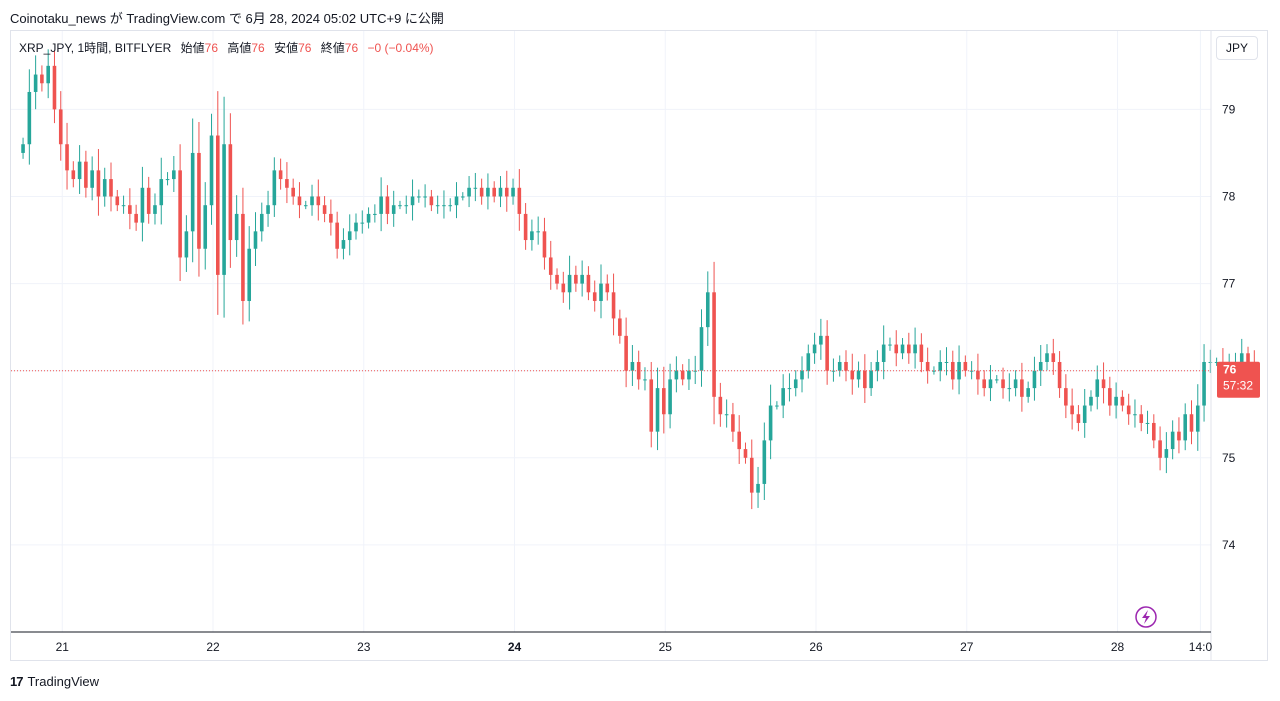  What do you see at coordinates (816, 647) in the screenshot?
I see `x-tick-label-5: 26` at bounding box center [816, 647].